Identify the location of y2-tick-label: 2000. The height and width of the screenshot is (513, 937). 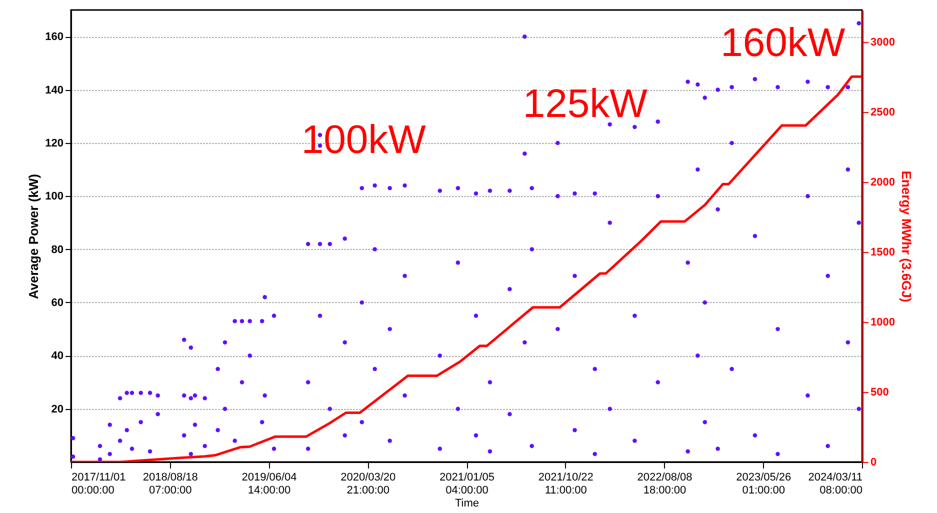
(882, 182).